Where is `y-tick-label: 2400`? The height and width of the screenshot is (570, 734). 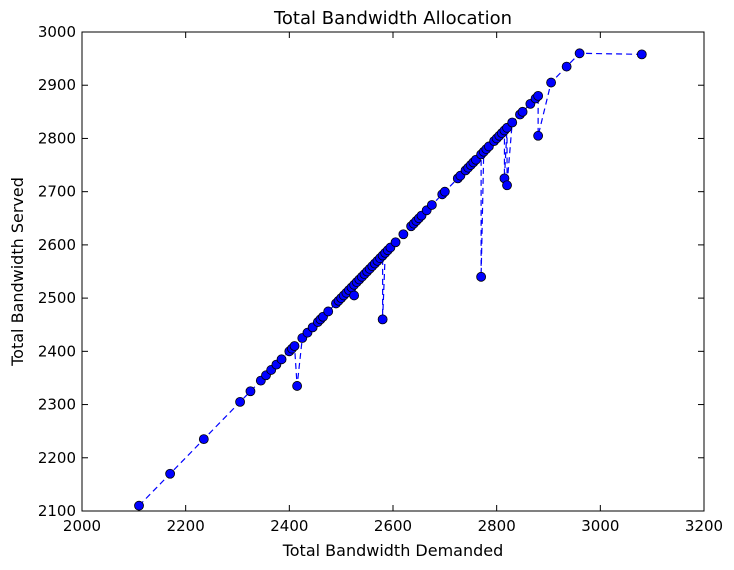 y-tick-label: 2400 is located at coordinates (57, 351).